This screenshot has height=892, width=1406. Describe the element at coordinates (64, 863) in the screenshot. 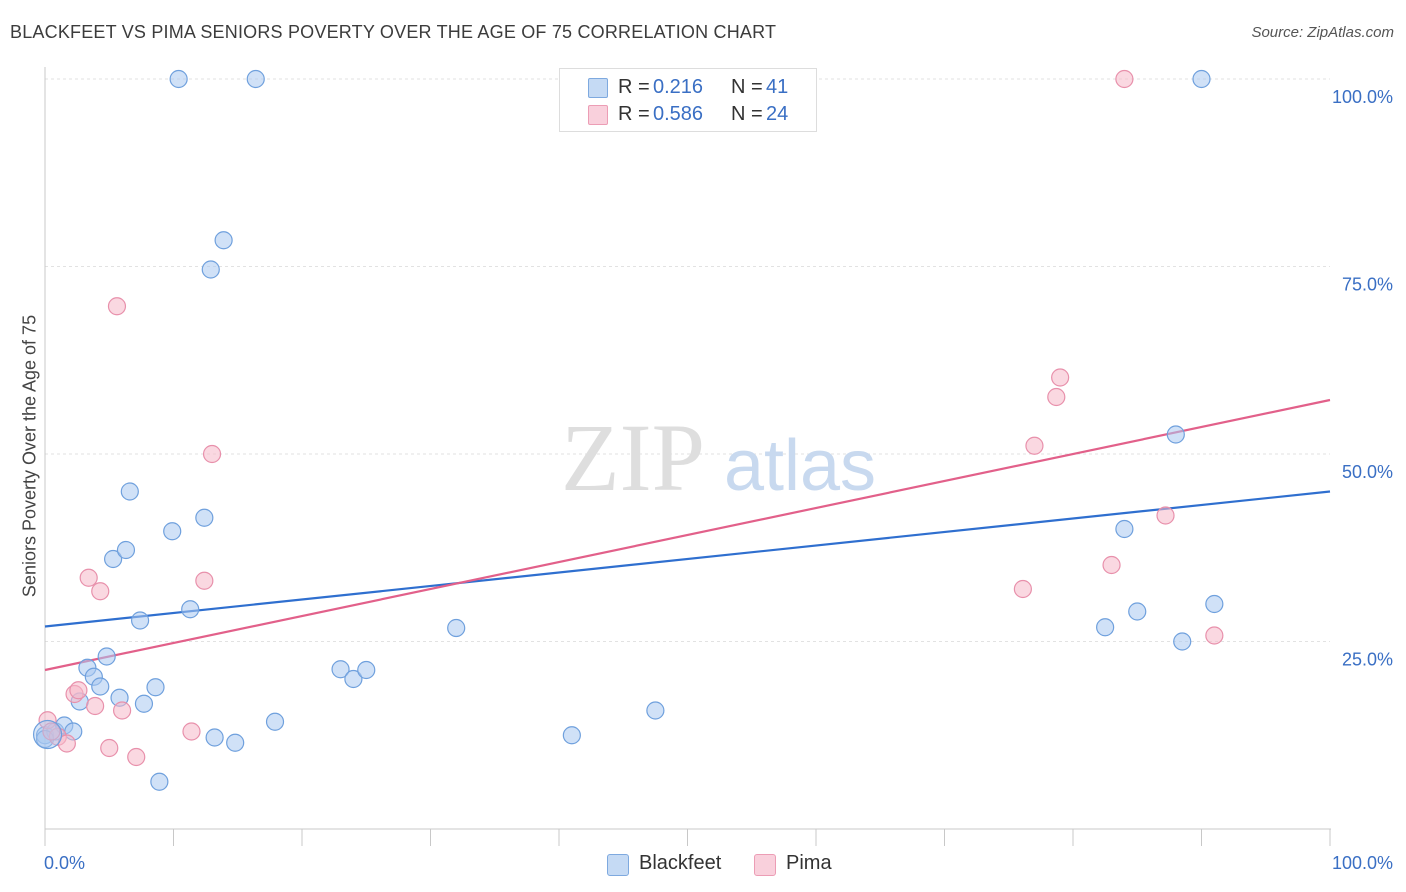

I see `x-tick-label: 0.0%` at that location.